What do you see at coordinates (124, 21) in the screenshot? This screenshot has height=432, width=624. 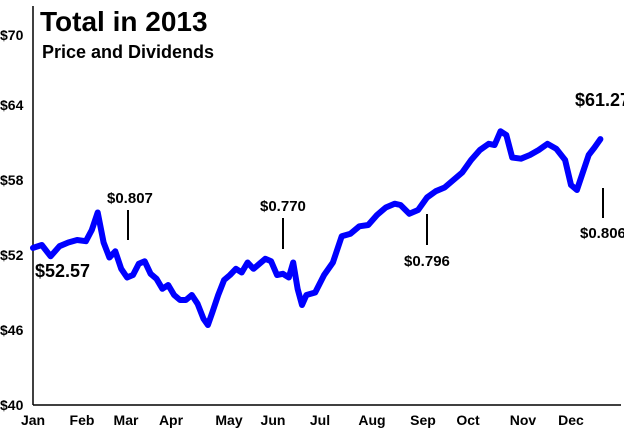 I see `chart-title: Total in 2013` at bounding box center [124, 21].